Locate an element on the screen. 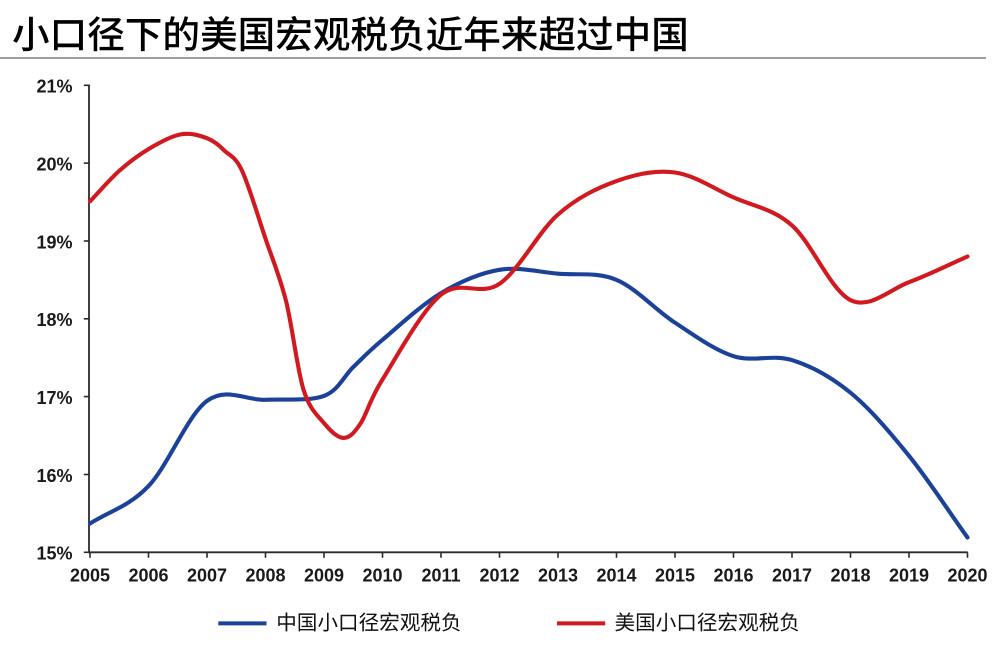  svg-text: 15% is located at coordinates (54, 554).